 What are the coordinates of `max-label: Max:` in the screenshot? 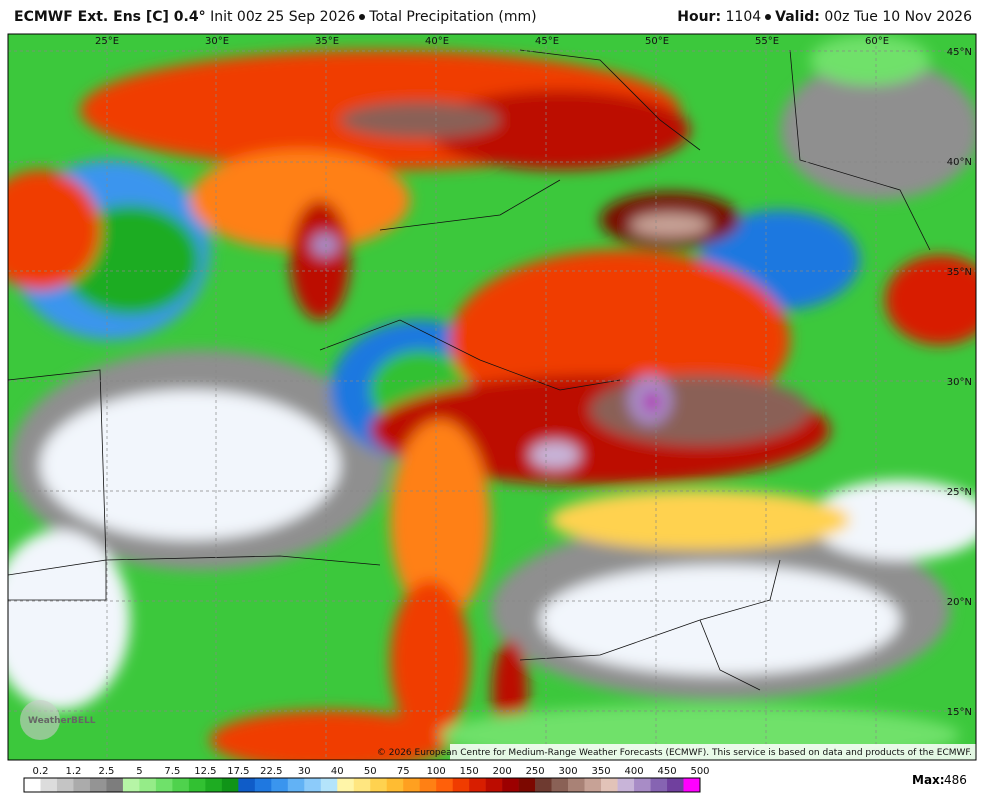 It's located at (928, 780).